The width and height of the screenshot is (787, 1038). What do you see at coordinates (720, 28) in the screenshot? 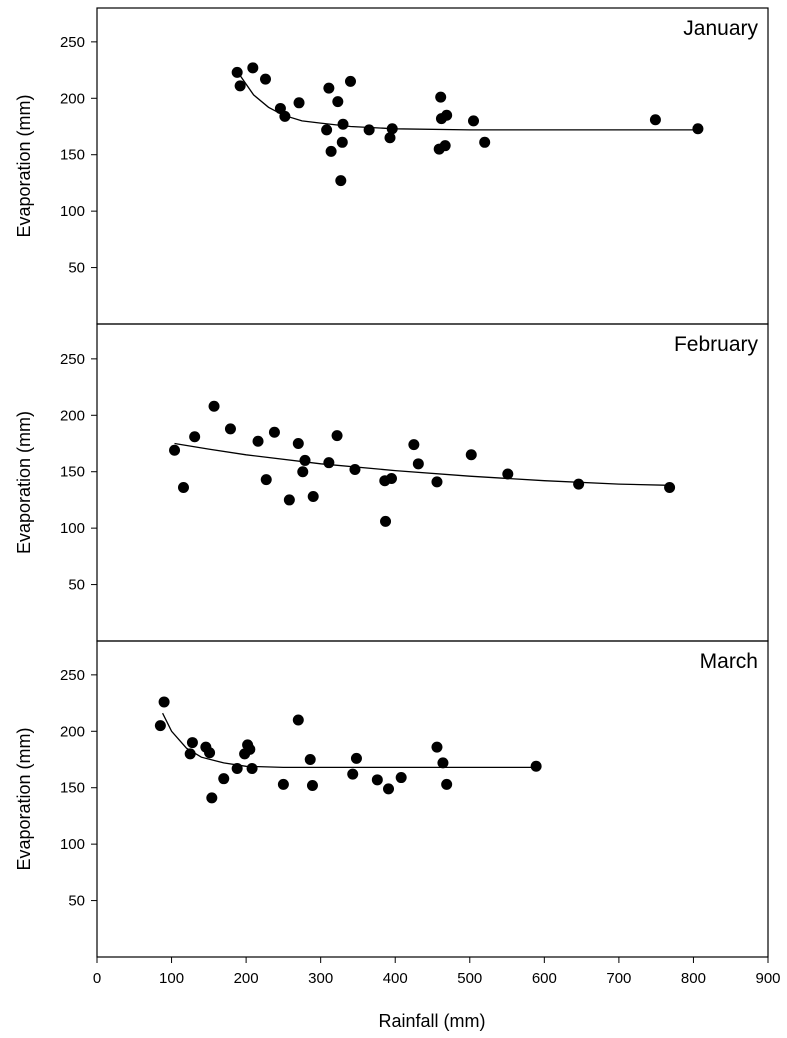
I see `panel-title: January` at bounding box center [720, 28].